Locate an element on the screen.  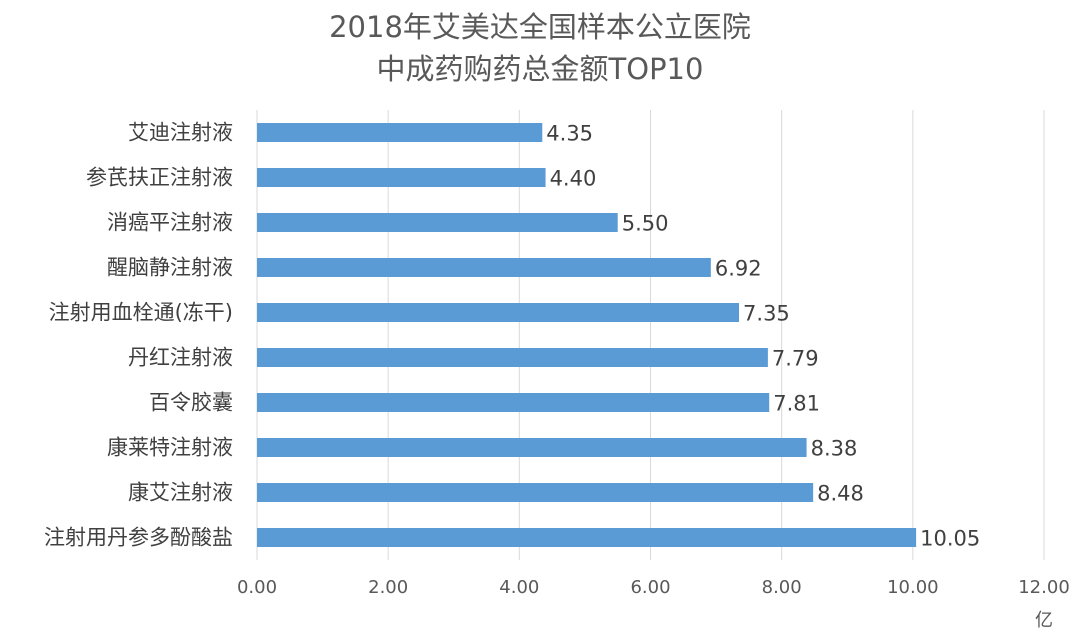
category-label-0: 艾迪注射液 is located at coordinates (180, 133).